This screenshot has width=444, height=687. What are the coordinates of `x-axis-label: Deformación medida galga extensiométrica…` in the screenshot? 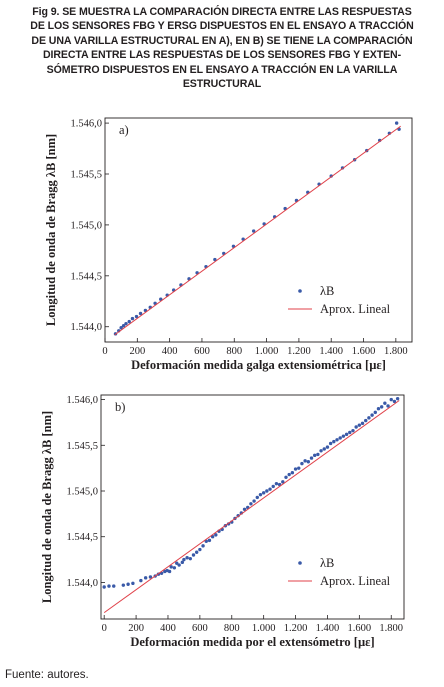 It's located at (258, 365).